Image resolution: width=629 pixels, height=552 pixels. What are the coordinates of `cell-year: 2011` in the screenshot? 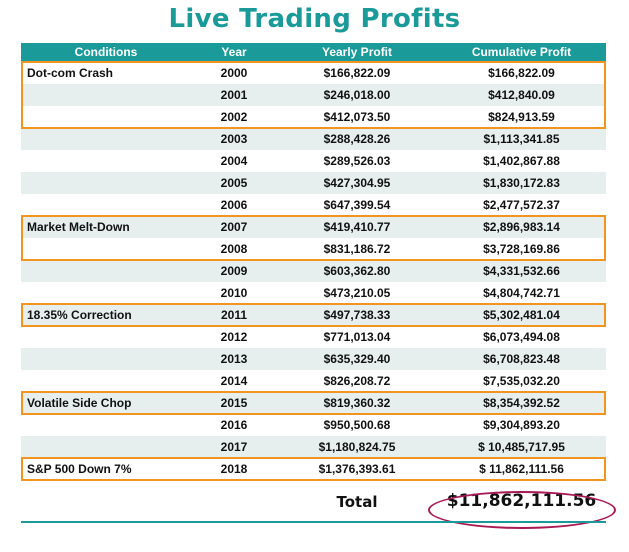 It's located at (234, 315).